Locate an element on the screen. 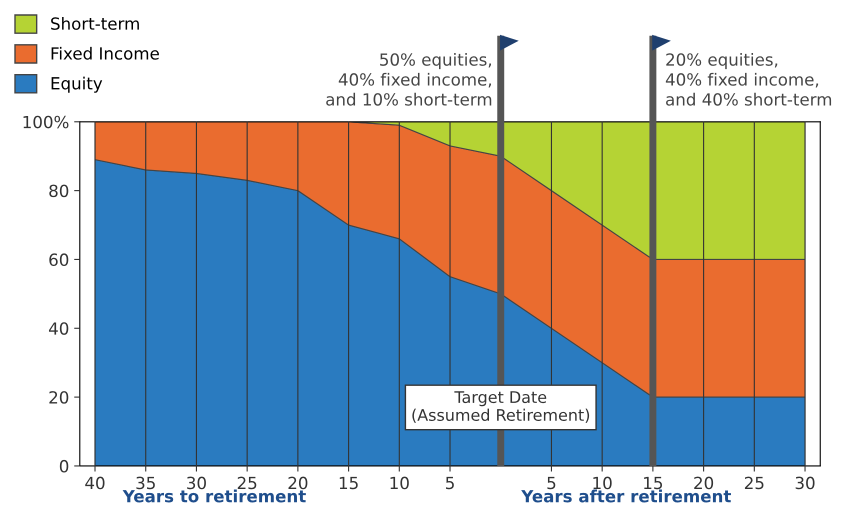  x-tick-label: 35 is located at coordinates (145, 483).